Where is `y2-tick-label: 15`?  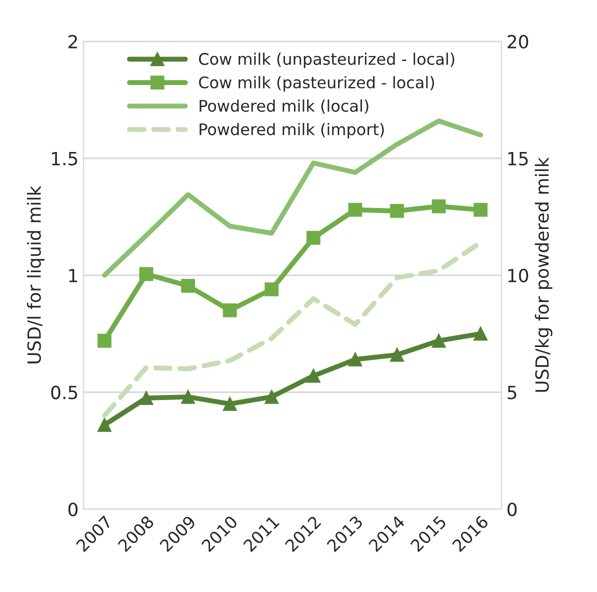 y2-tick-label: 15 is located at coordinates (518, 159).